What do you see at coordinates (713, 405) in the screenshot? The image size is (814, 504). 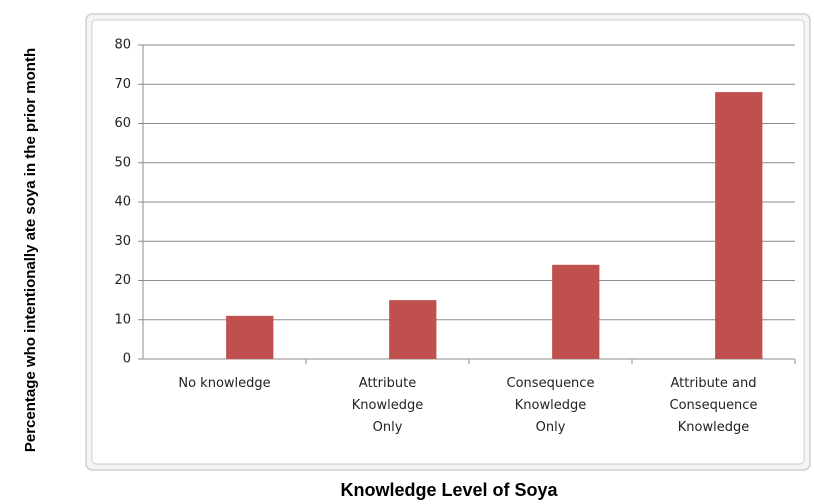 I see `x-tick-label: Attribute and Consequence Knowledge` at bounding box center [713, 405].